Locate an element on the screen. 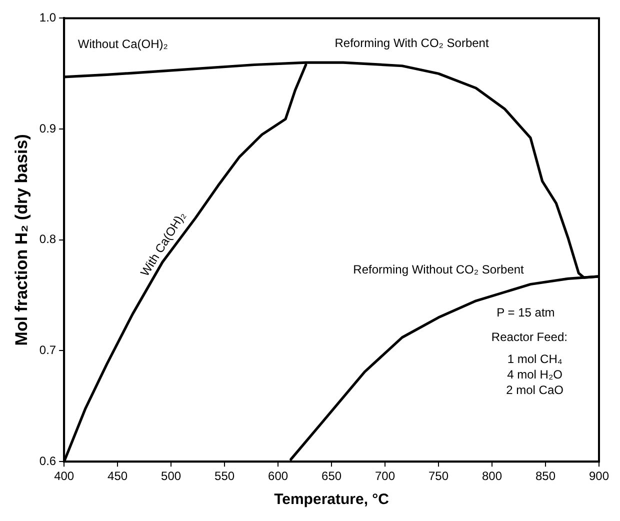  x-tick-label: 850 is located at coordinates (545, 476).